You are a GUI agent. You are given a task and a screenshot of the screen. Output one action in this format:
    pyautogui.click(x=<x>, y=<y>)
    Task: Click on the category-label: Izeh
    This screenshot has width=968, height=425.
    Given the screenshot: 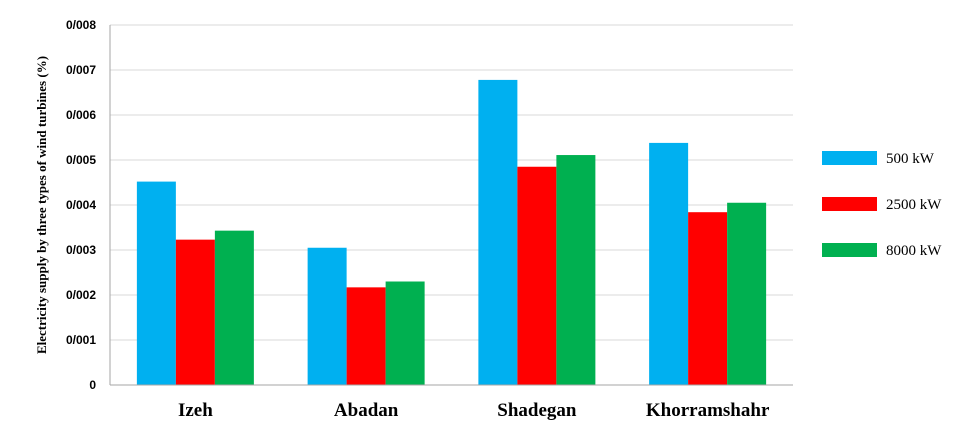 What is the action you would take?
    pyautogui.click(x=195, y=410)
    